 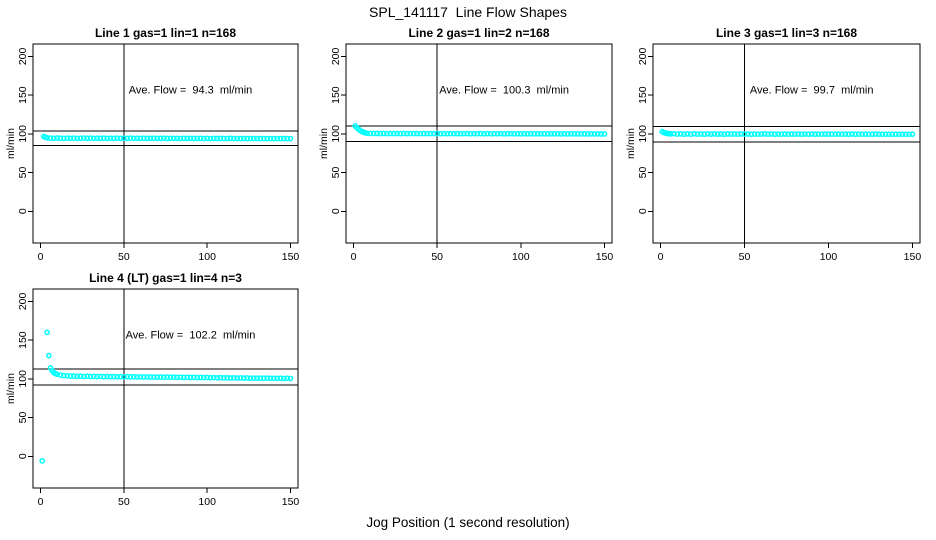 What do you see at coordinates (165, 143) in the screenshot?
I see `plot-box` at bounding box center [165, 143].